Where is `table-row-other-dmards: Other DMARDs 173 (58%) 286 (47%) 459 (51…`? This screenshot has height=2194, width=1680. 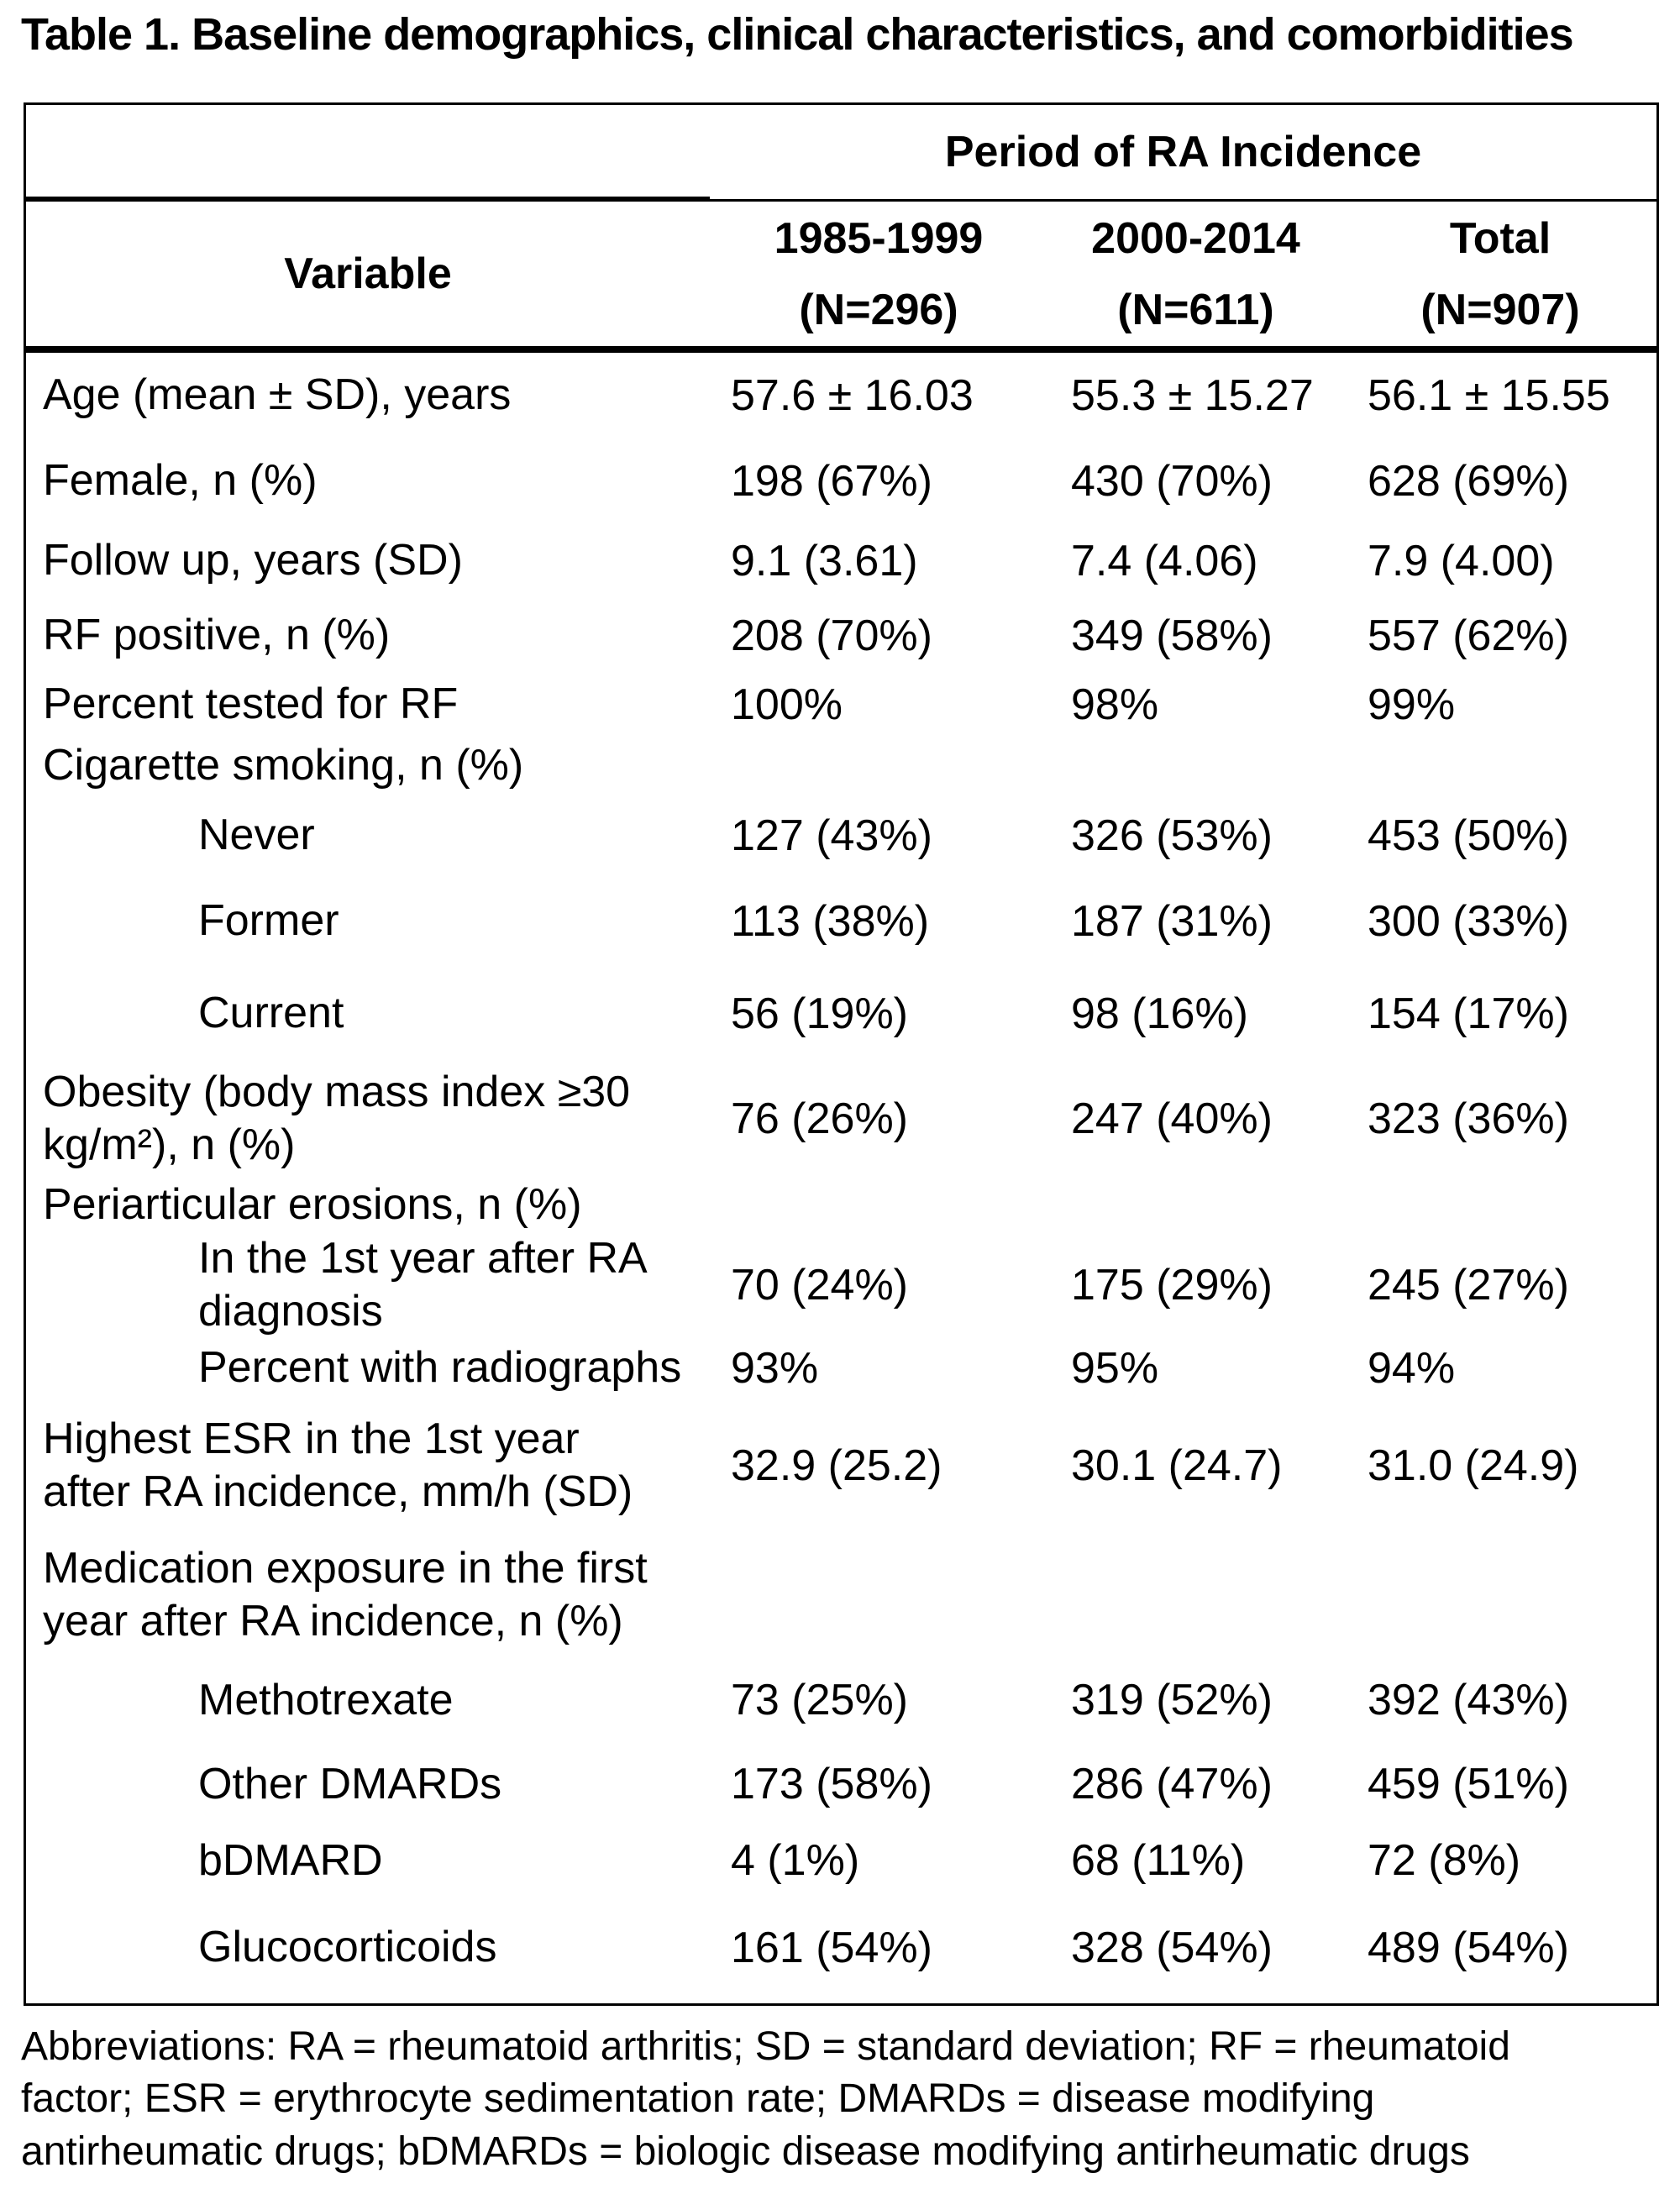
table-row-other-dmards: Other DMARDs 173 (58%) 286 (47%) 459 (51… is located at coordinates (841, 1784).